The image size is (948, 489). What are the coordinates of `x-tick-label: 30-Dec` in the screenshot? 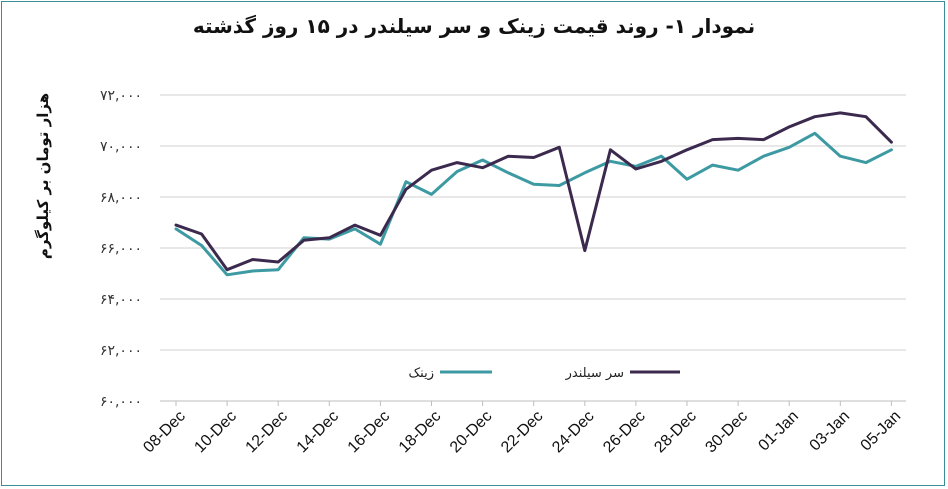 It's located at (726, 432).